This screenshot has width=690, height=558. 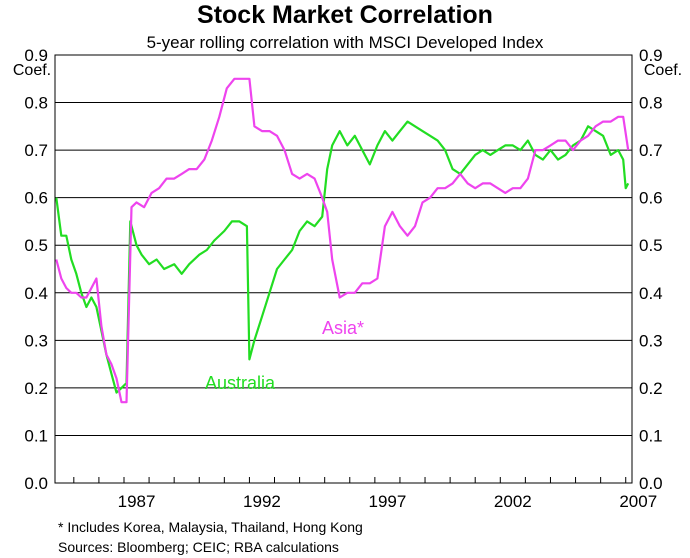 I want to click on y-tick-label-left: 0.6, so click(x=36, y=198).